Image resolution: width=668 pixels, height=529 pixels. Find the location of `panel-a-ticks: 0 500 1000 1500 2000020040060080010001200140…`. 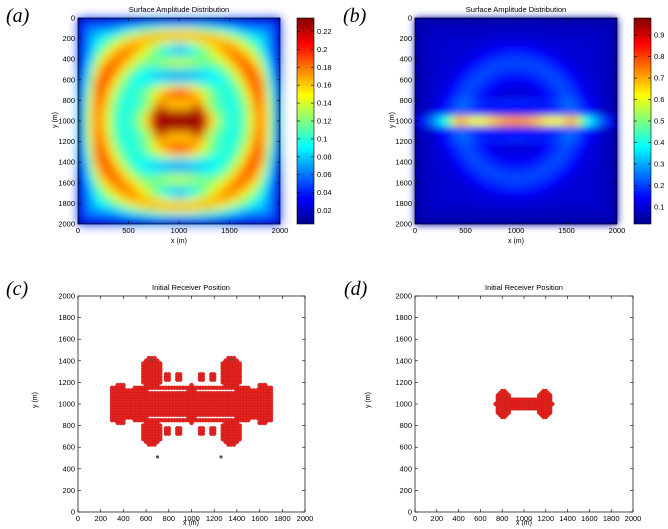

panel-a-ticks: 0 500 1000 1500 2000020040060080010001200140… is located at coordinates (173, 125).